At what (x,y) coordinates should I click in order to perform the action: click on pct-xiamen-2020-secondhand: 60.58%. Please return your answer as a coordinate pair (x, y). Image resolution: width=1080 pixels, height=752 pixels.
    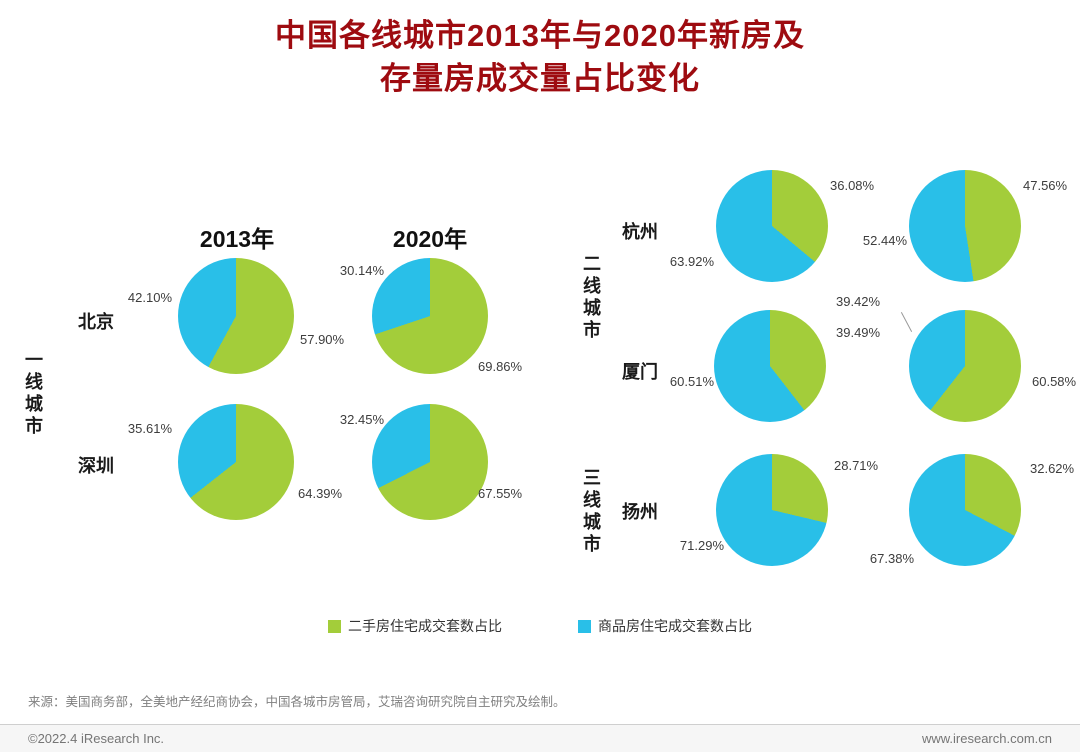
    Looking at the image, I should click on (1054, 381).